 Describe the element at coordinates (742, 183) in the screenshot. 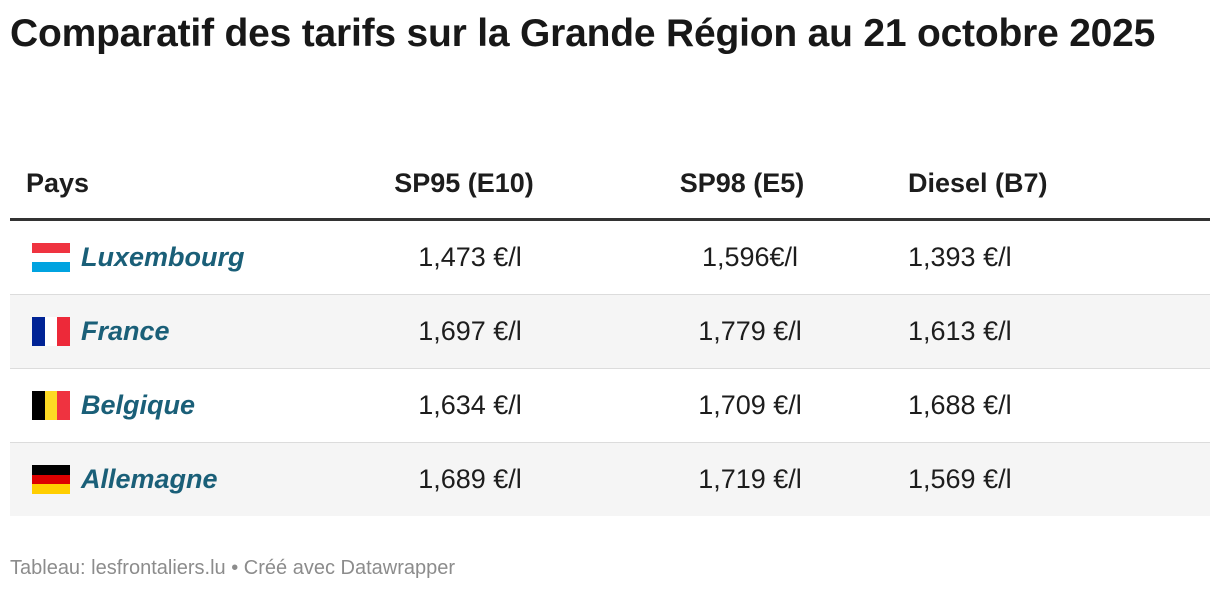

I see `column-header-sp98: SP98 (E5)` at that location.